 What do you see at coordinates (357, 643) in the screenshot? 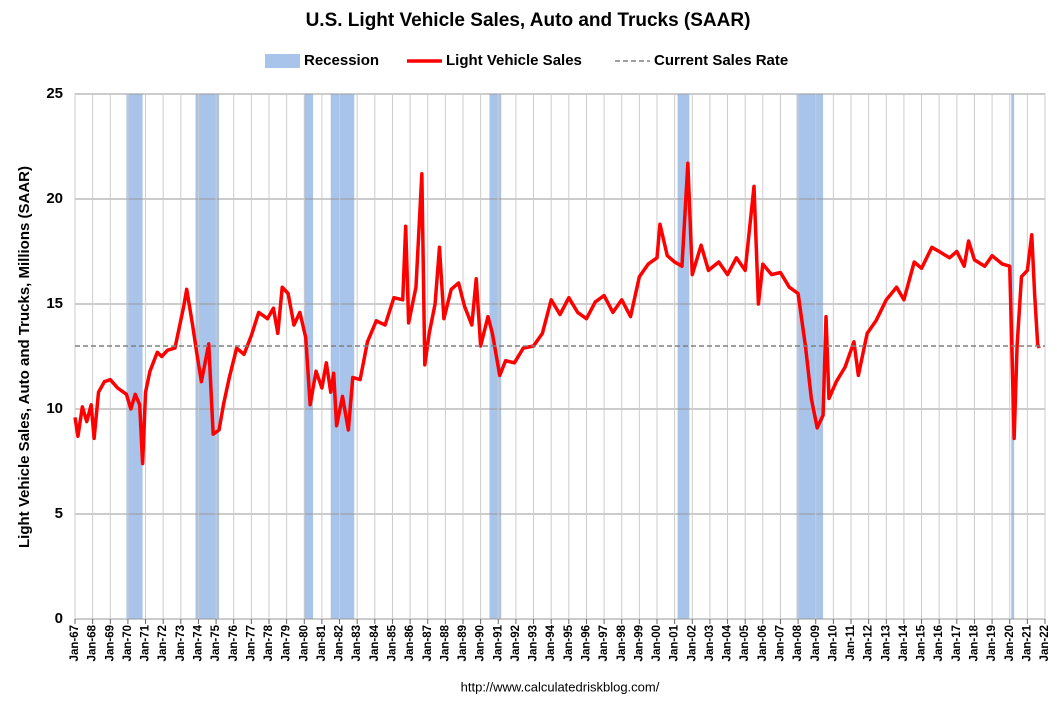
I see `x-tick-label: Jan-83` at bounding box center [357, 643].